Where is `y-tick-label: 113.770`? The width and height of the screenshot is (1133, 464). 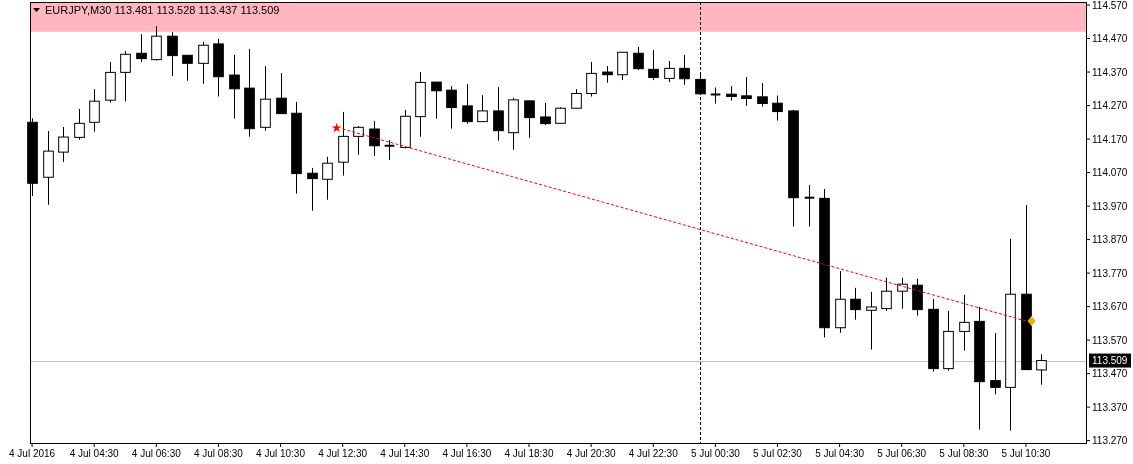
y-tick-label: 113.770 is located at coordinates (1110, 273).